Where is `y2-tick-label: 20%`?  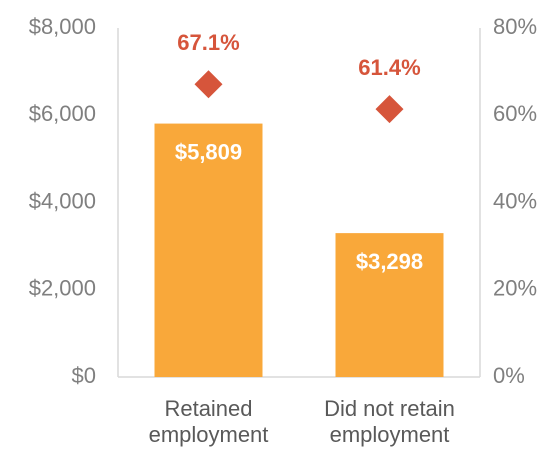
y2-tick-label: 20% is located at coordinates (515, 288).